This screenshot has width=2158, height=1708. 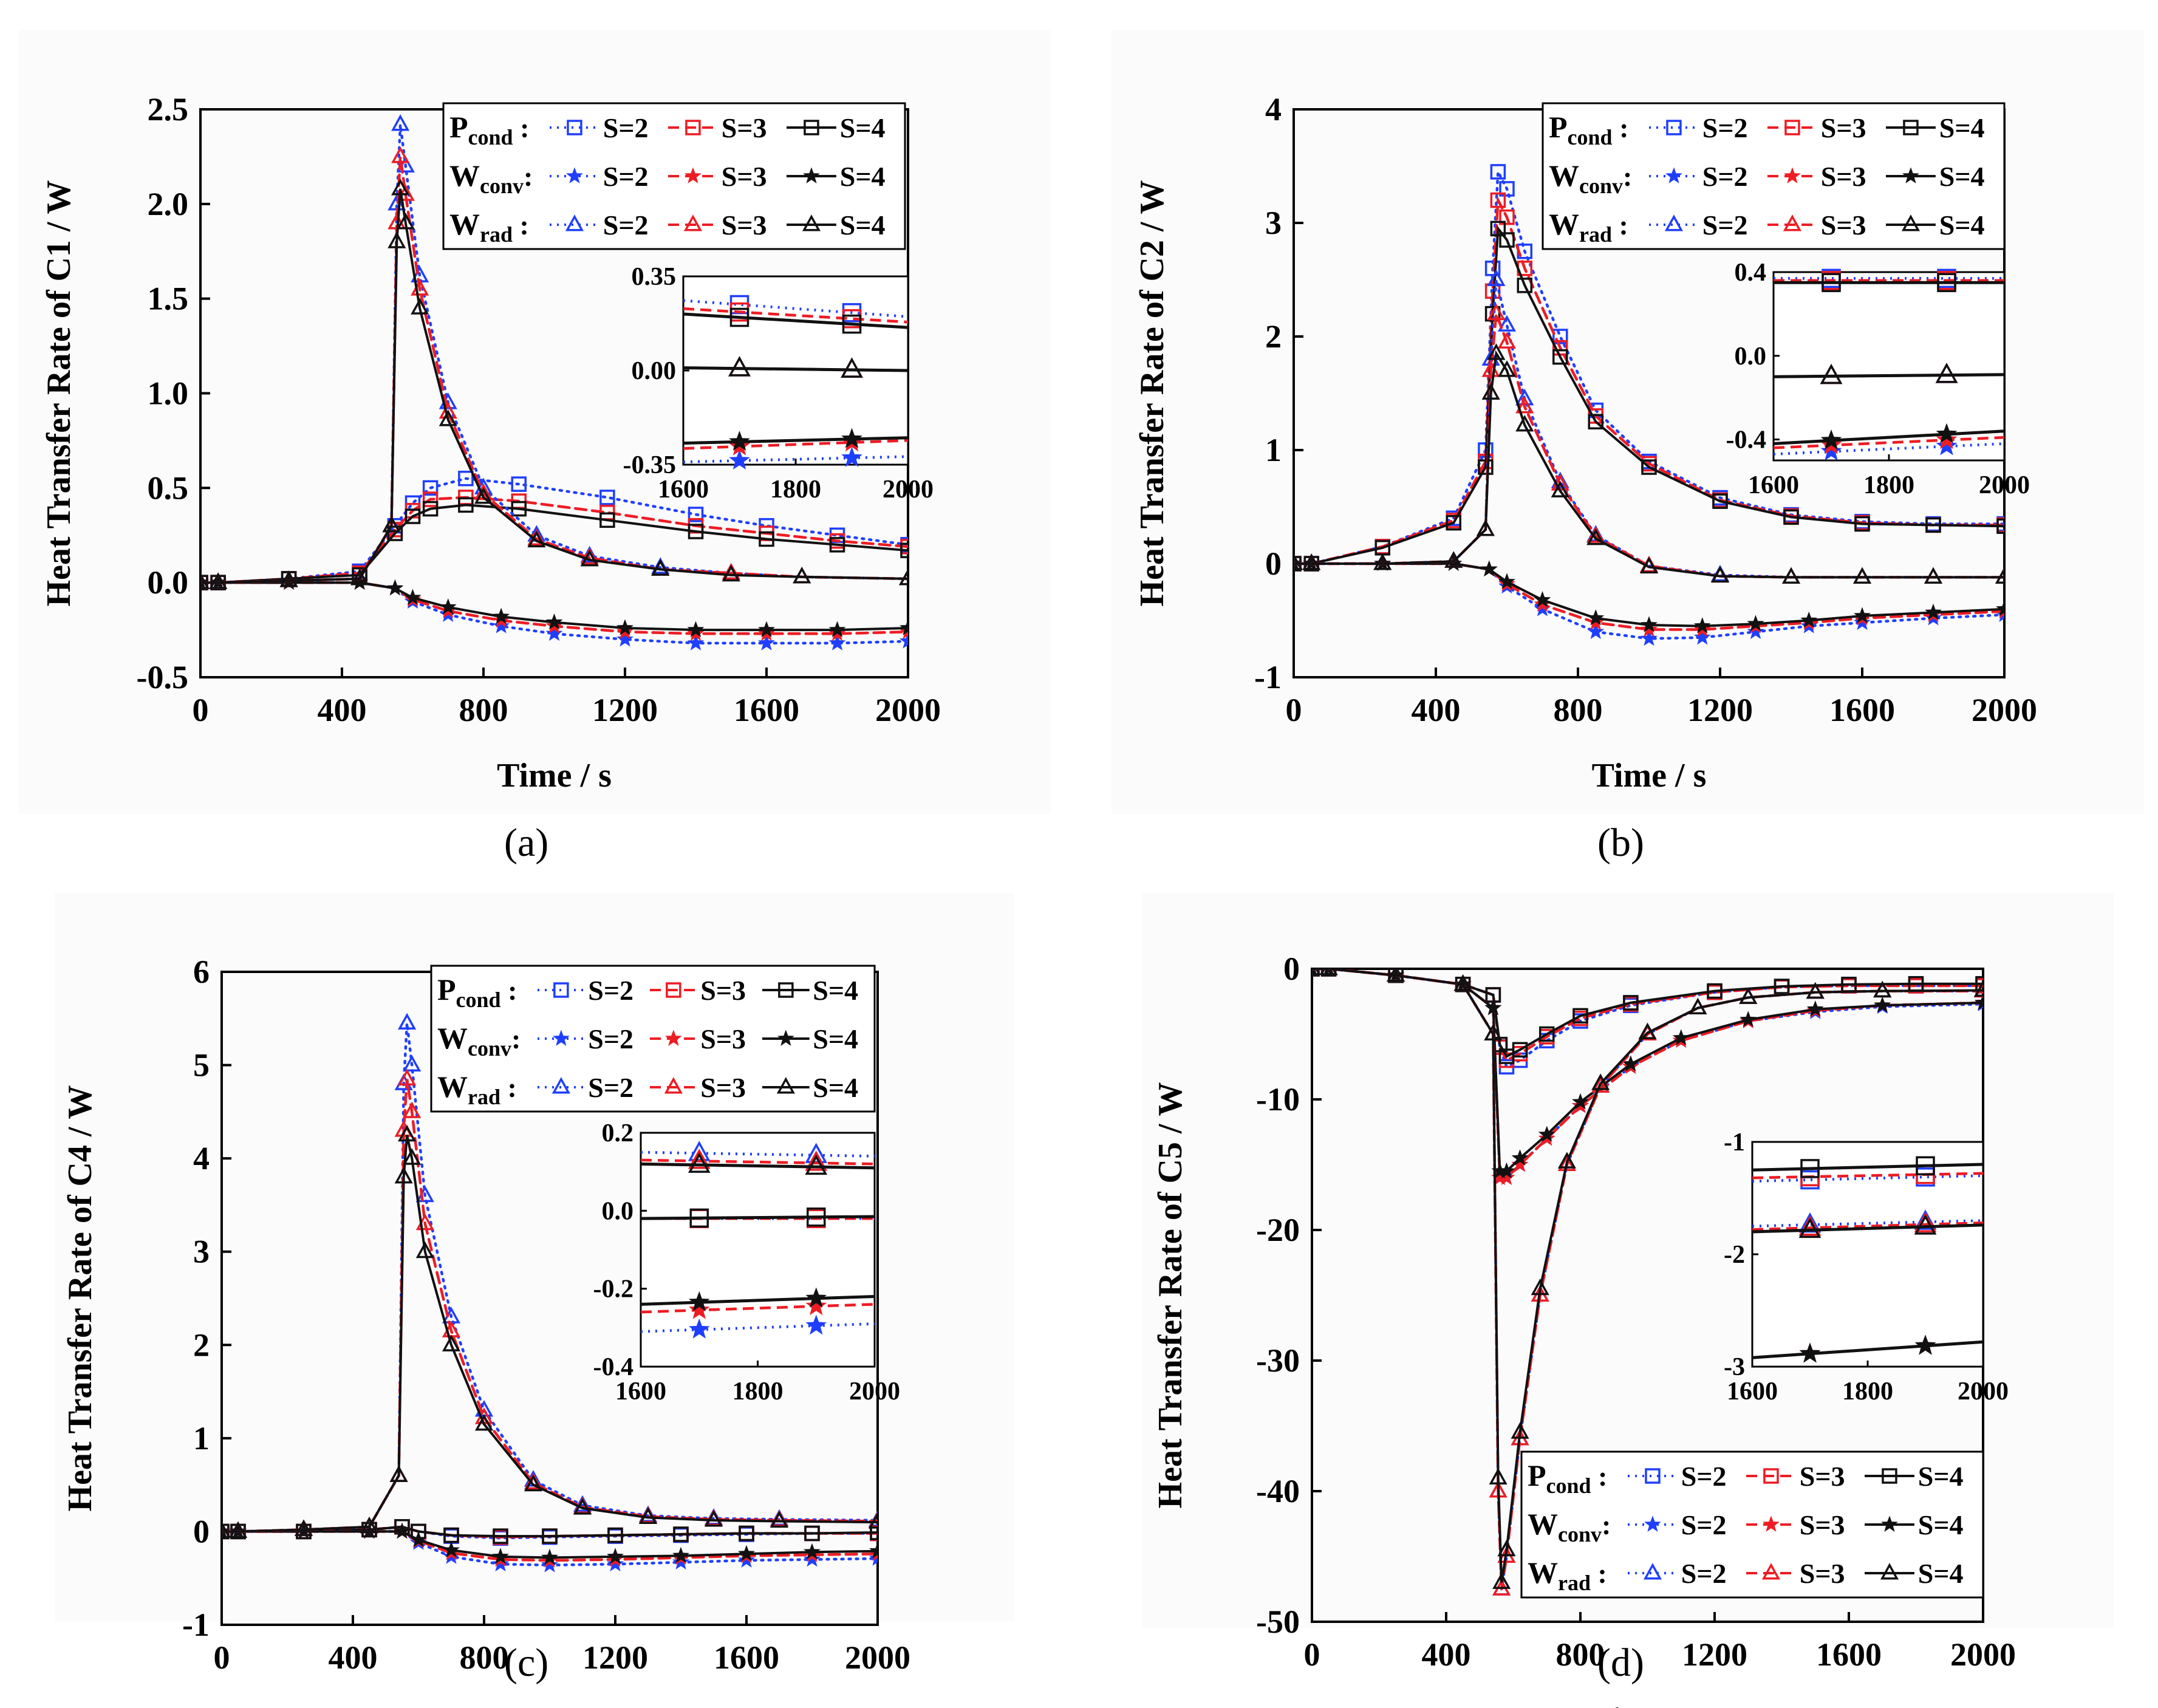 What do you see at coordinates (1278, 1230) in the screenshot?
I see `y-tick-label: -20` at bounding box center [1278, 1230].